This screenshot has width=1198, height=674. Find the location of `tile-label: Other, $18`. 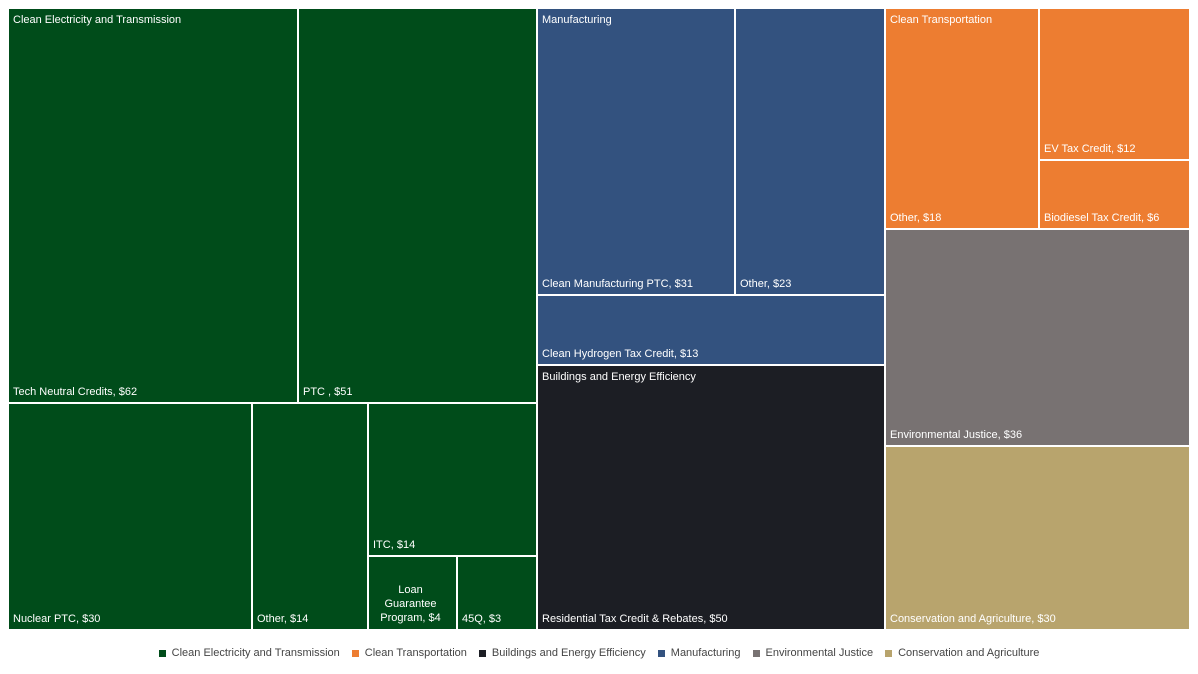

tile-label: Other, $18 is located at coordinates (916, 218).